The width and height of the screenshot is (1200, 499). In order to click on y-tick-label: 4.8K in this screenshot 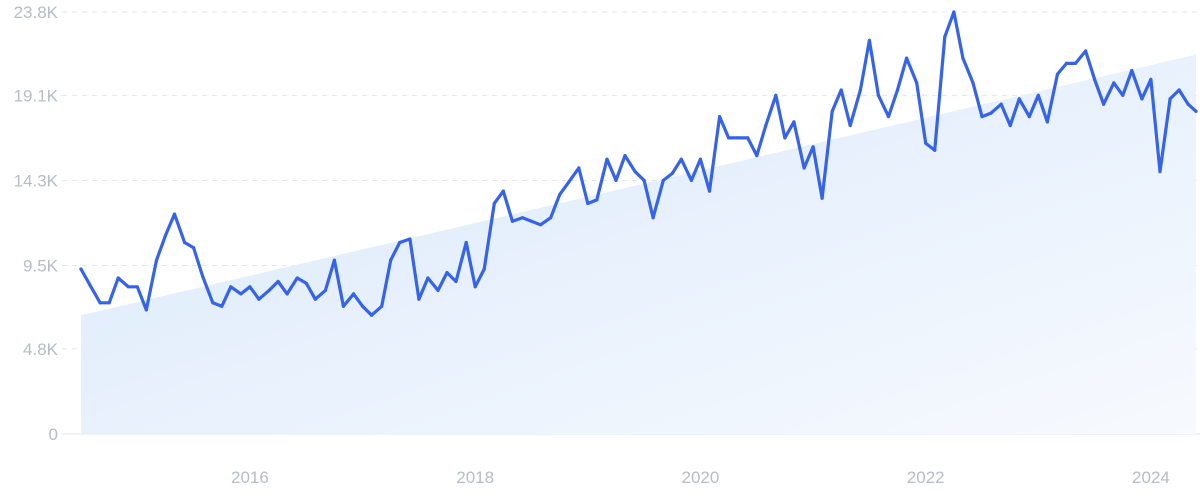, I will do `click(41, 349)`.